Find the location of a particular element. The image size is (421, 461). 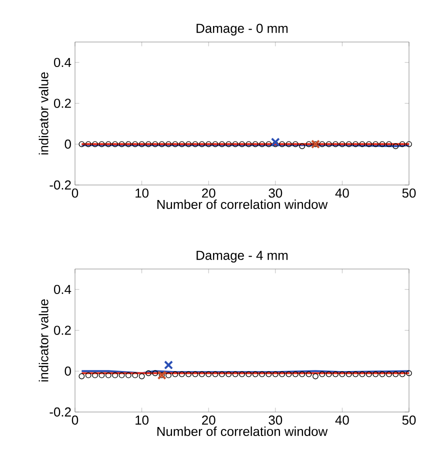

chart-title: Damage - 4 mm is located at coordinates (242, 256).